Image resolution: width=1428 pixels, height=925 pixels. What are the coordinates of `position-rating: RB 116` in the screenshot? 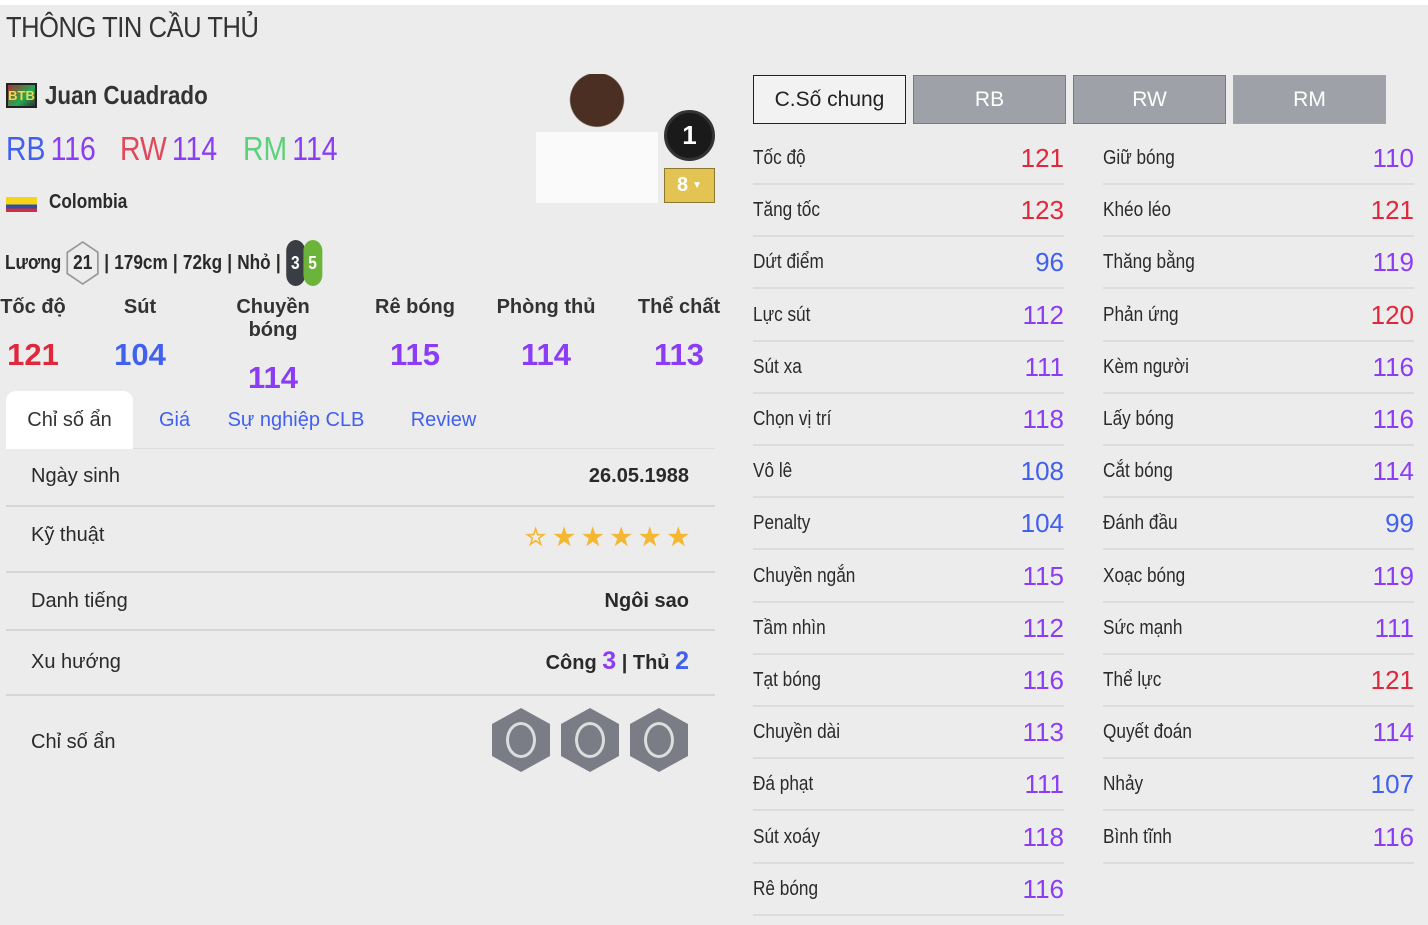 It's located at (51, 149).